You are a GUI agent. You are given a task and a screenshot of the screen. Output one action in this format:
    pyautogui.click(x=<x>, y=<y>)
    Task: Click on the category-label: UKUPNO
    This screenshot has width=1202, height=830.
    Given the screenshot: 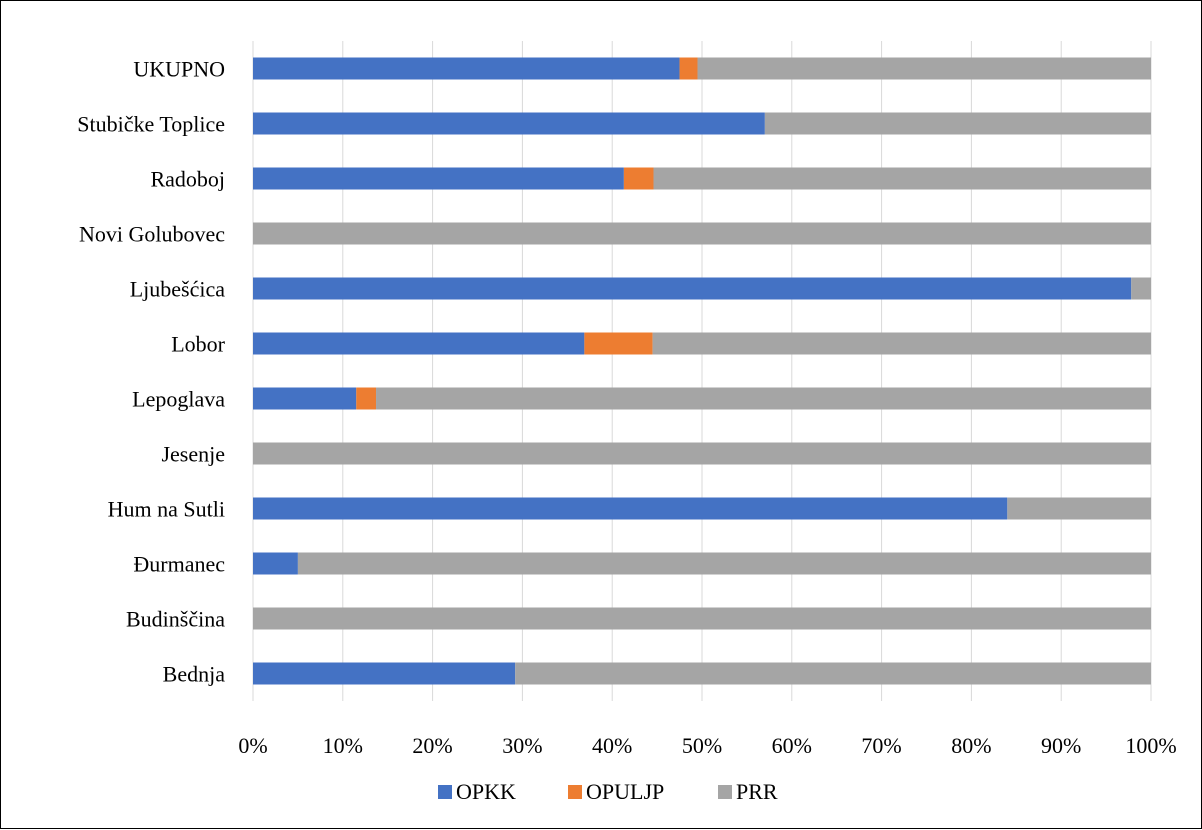 What is the action you would take?
    pyautogui.click(x=179, y=69)
    